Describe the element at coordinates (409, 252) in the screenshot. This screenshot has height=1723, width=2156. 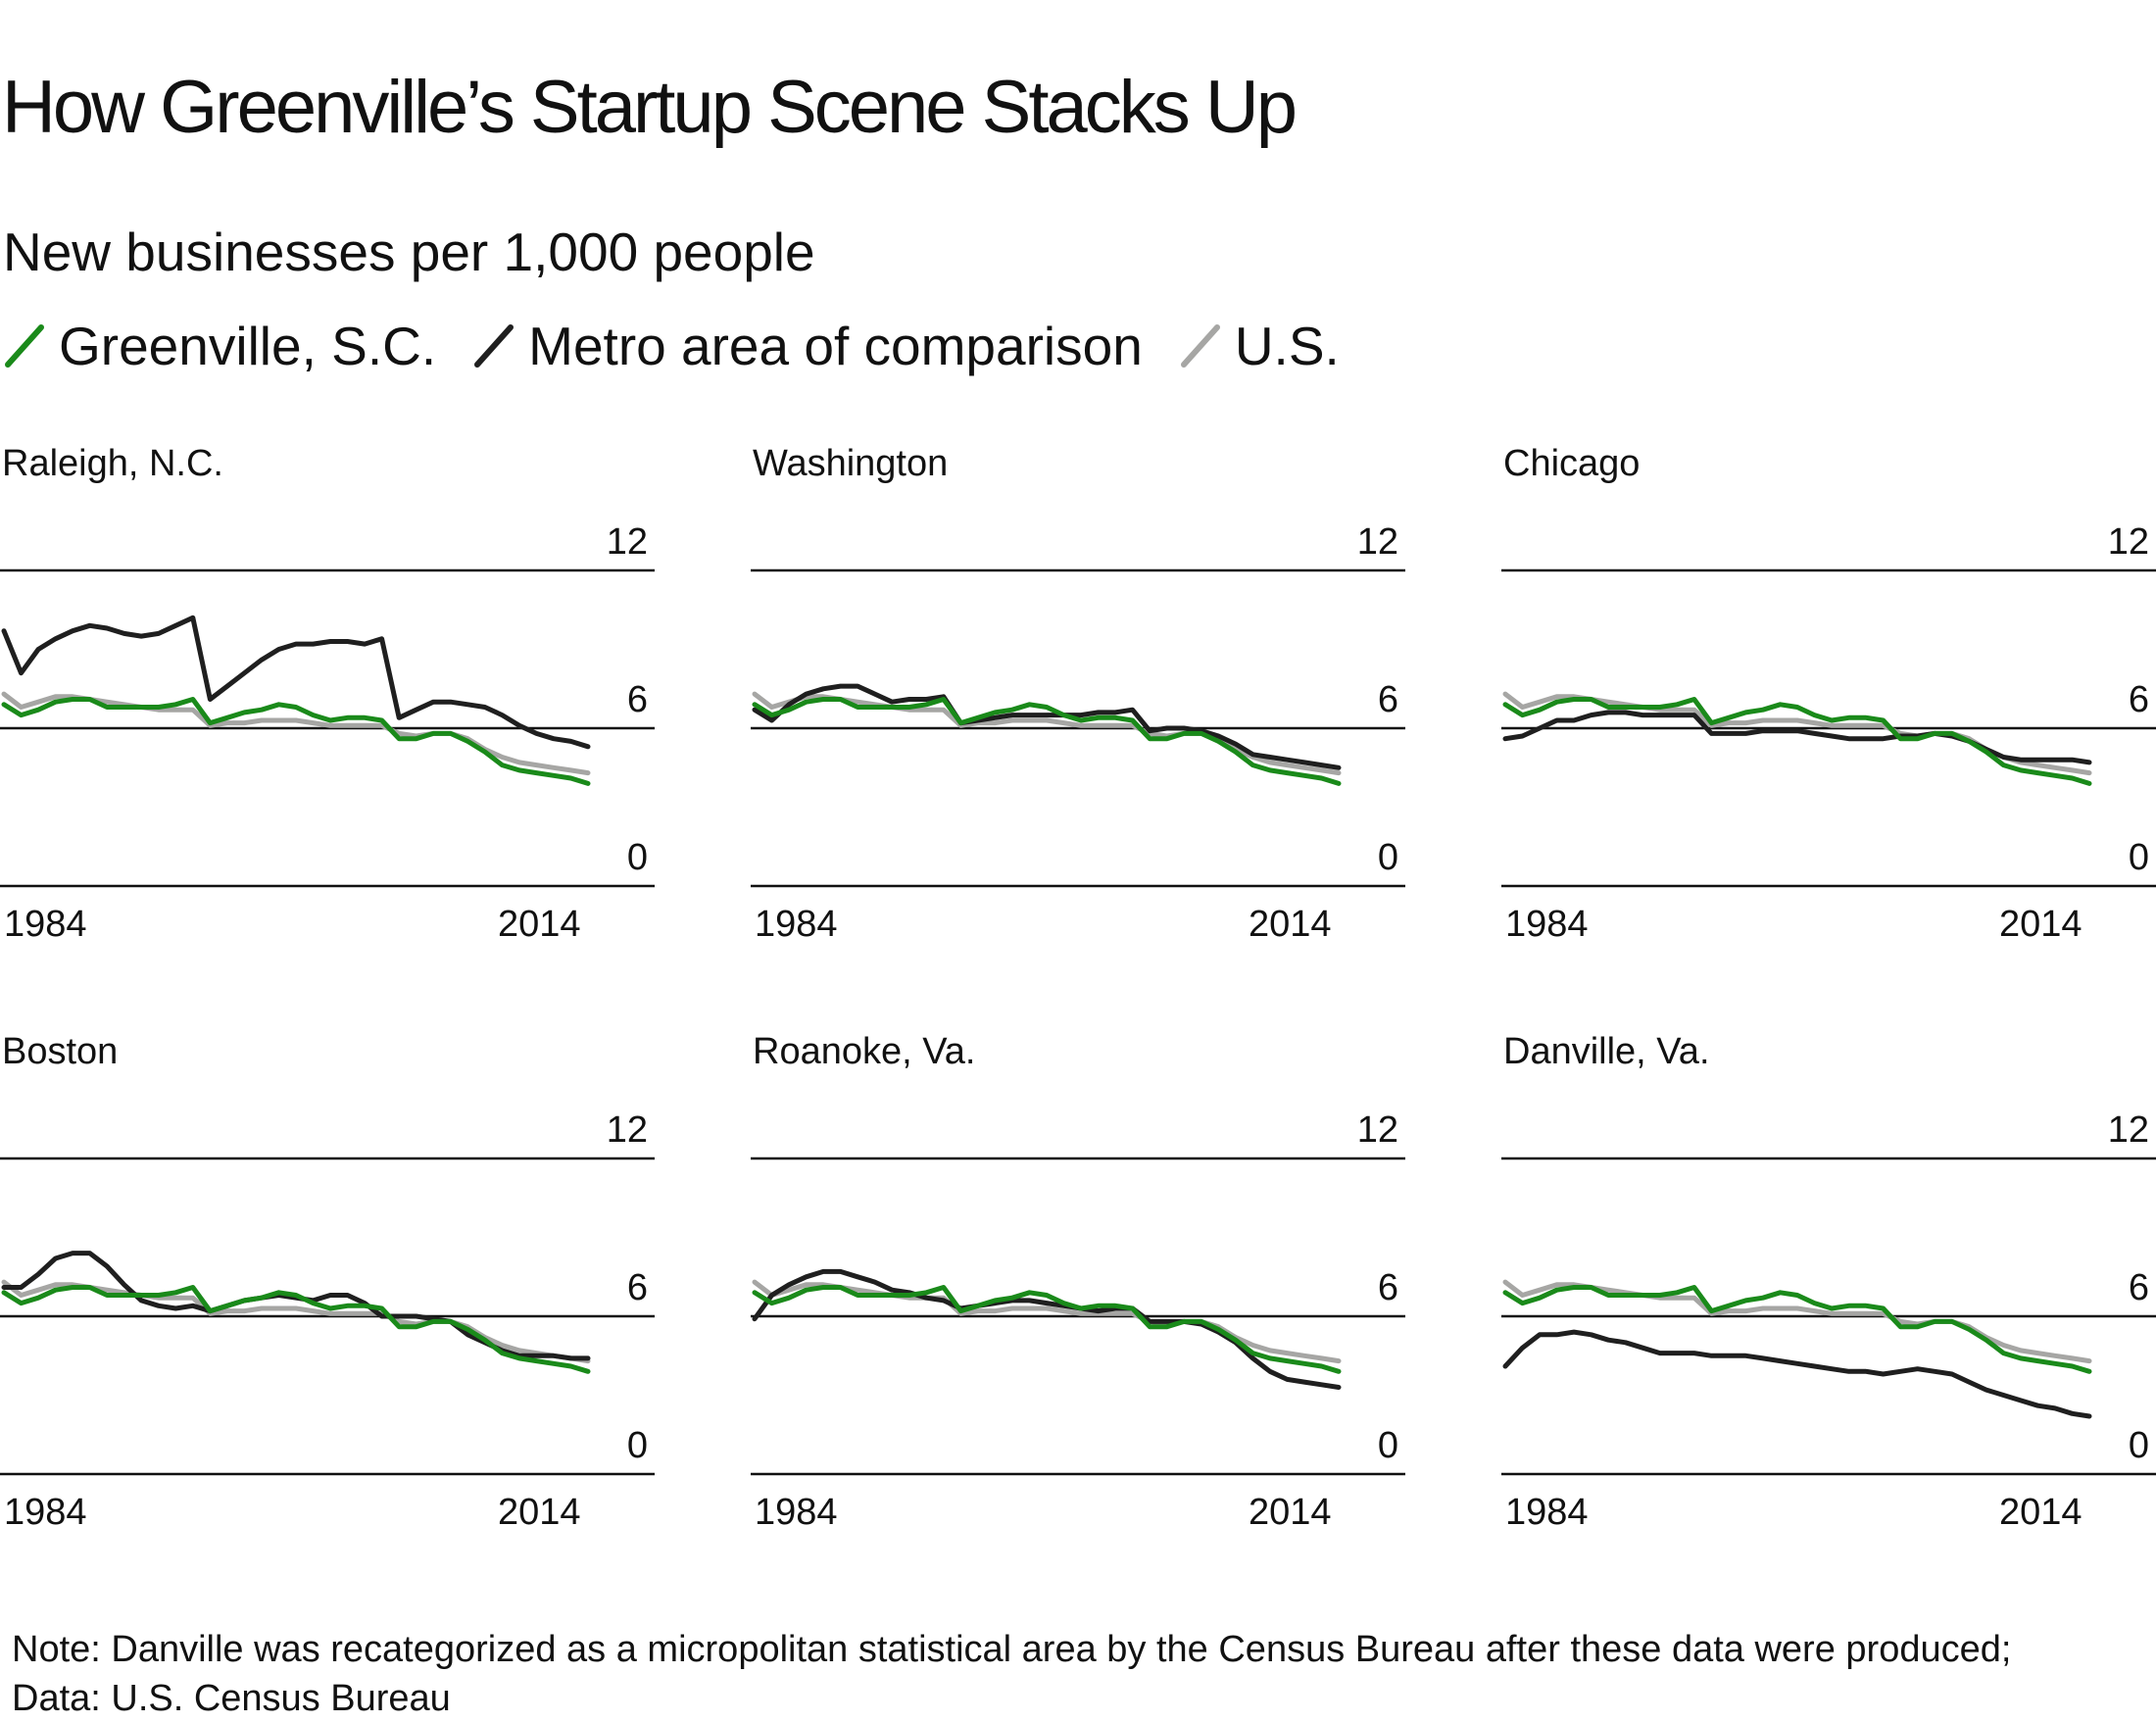
I see `chart-subtitle: New businesses per 1,000 people` at that location.